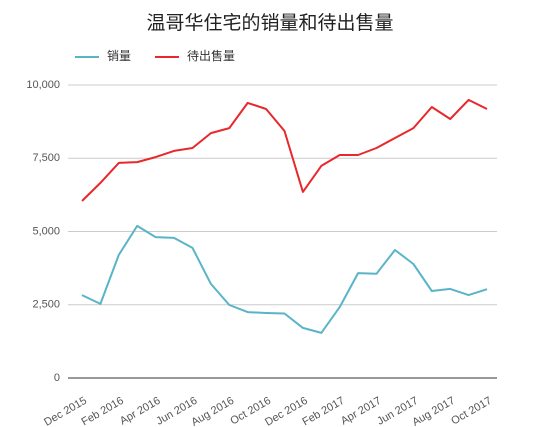 The image size is (540, 427). What do you see at coordinates (211, 55) in the screenshot?
I see `legend-label: 待出售量` at bounding box center [211, 55].